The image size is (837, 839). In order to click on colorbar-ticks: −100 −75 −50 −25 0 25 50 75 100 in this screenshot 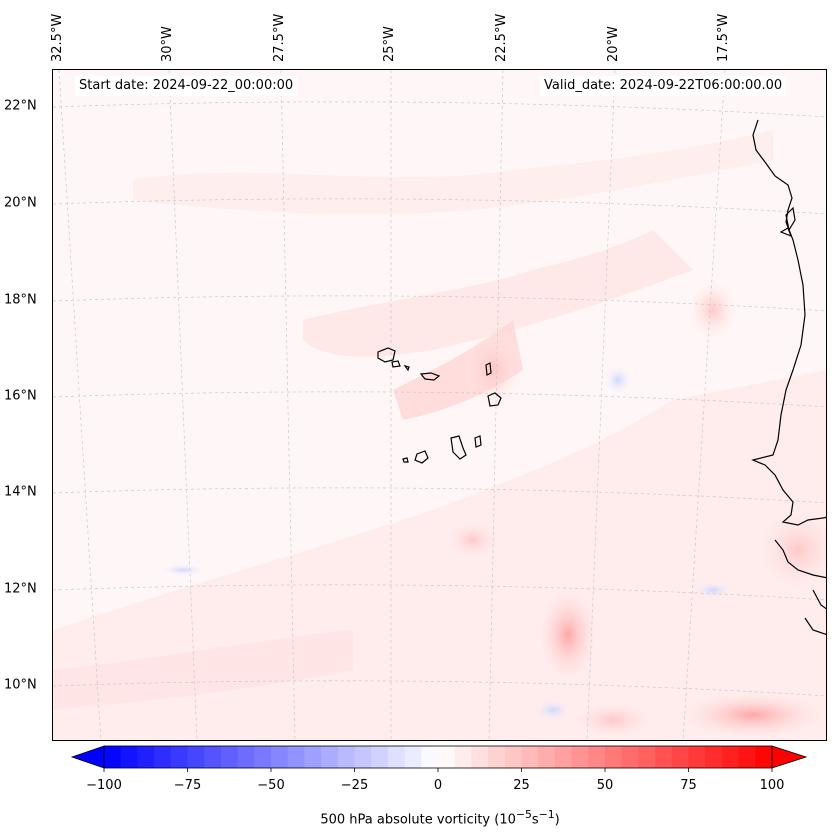, I will do `click(435, 780)`.